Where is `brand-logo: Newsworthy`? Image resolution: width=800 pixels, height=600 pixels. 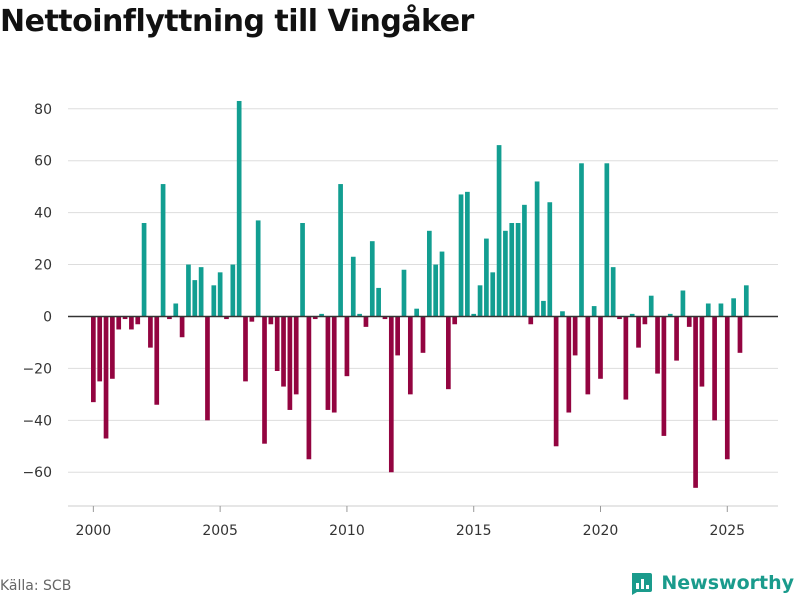
brand-logo: Newsworthy is located at coordinates (711, 583).